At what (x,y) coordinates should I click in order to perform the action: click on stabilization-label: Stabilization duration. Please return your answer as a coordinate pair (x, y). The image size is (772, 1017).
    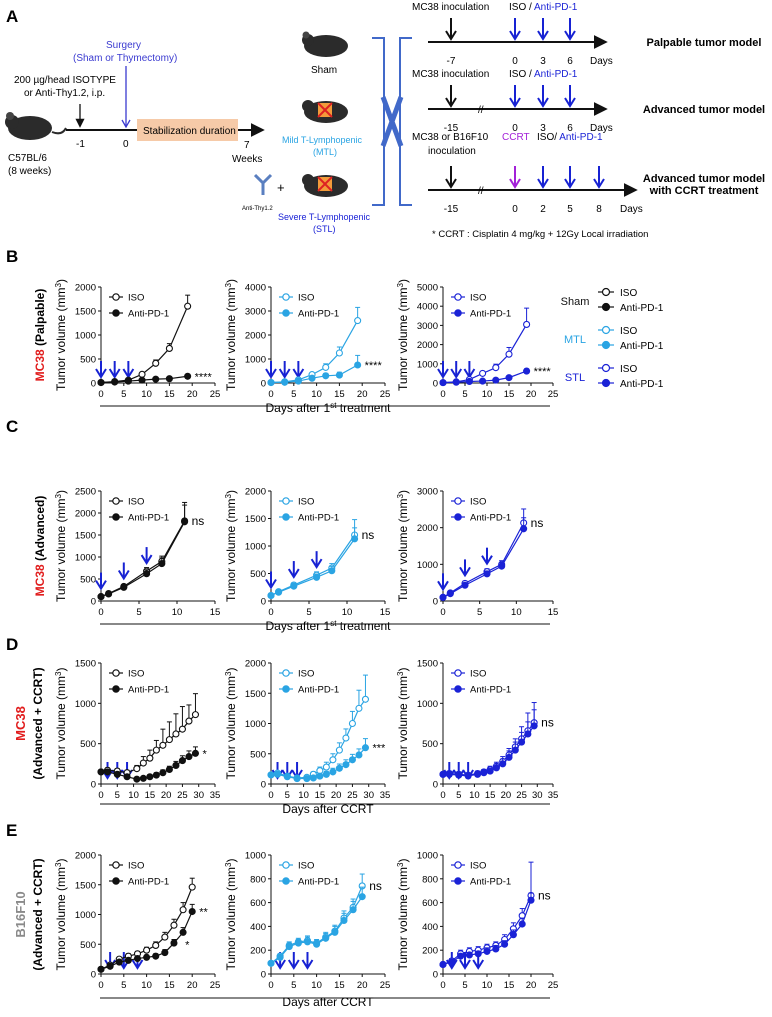
    Looking at the image, I should click on (189, 131).